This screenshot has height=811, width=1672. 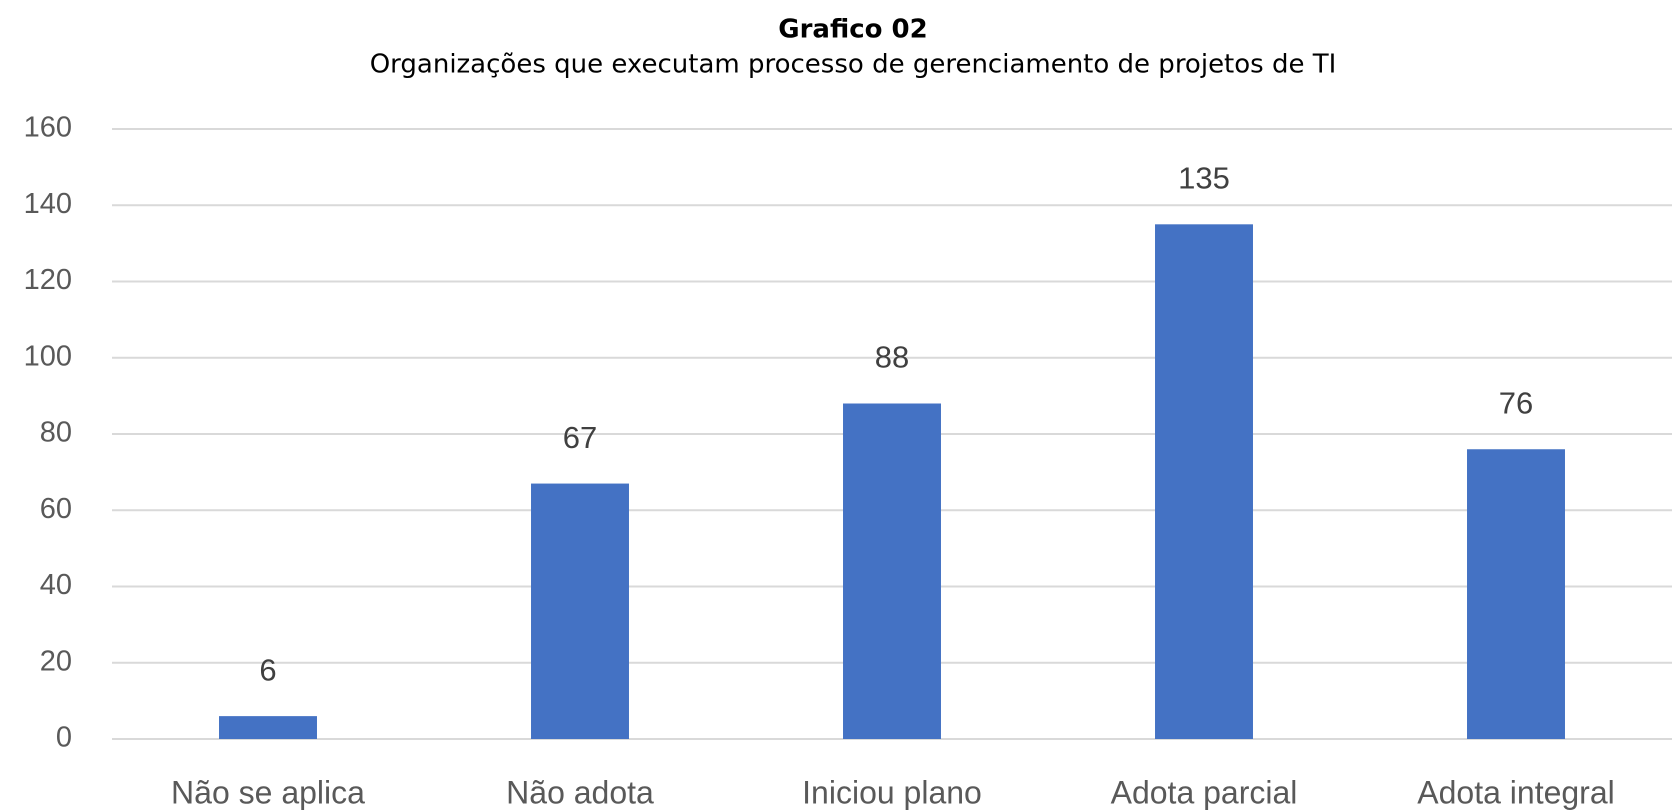 What do you see at coordinates (48, 356) in the screenshot?
I see `y-tick-label: 100` at bounding box center [48, 356].